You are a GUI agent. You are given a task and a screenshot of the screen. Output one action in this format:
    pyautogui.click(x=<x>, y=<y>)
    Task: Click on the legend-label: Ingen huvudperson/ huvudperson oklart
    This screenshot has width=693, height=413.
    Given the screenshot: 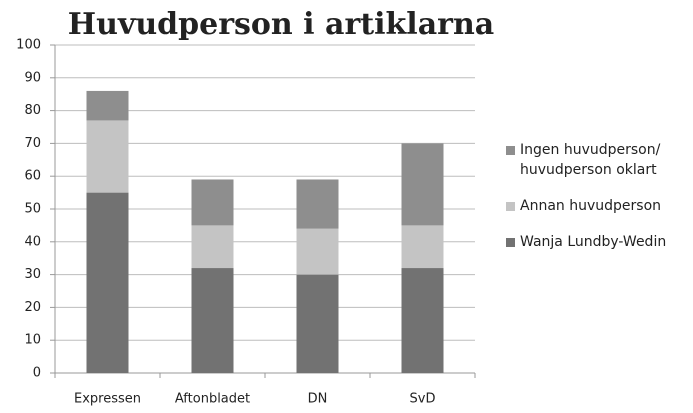 What is the action you would take?
    pyautogui.click(x=590, y=160)
    